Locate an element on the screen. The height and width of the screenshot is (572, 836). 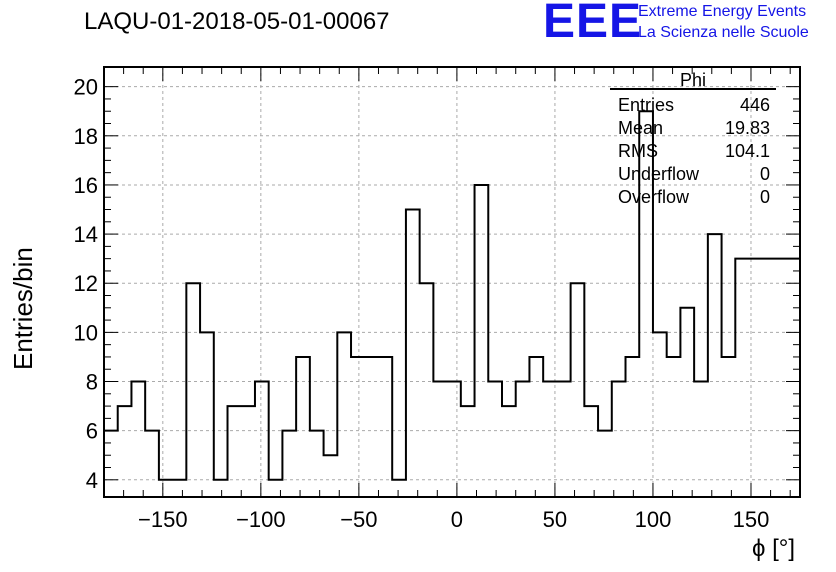
y-tick-label: 12 is located at coordinates (86, 283).